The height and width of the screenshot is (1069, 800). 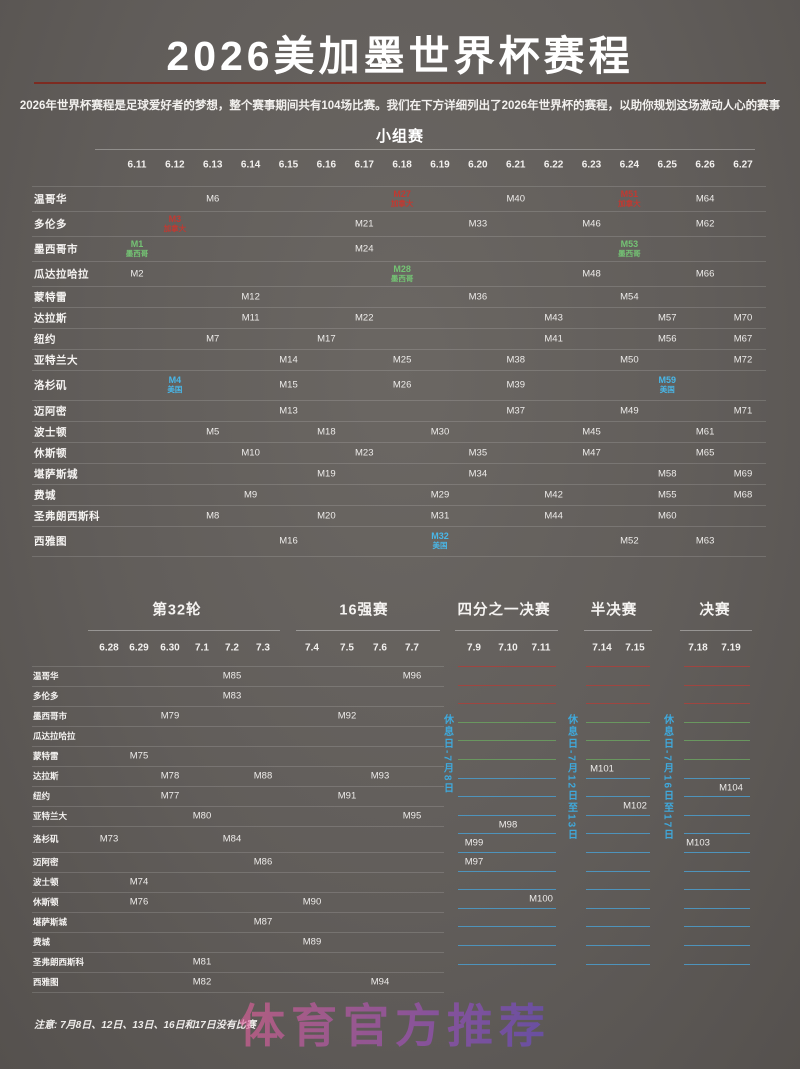 I want to click on match-cell: M75, so click(x=139, y=756).